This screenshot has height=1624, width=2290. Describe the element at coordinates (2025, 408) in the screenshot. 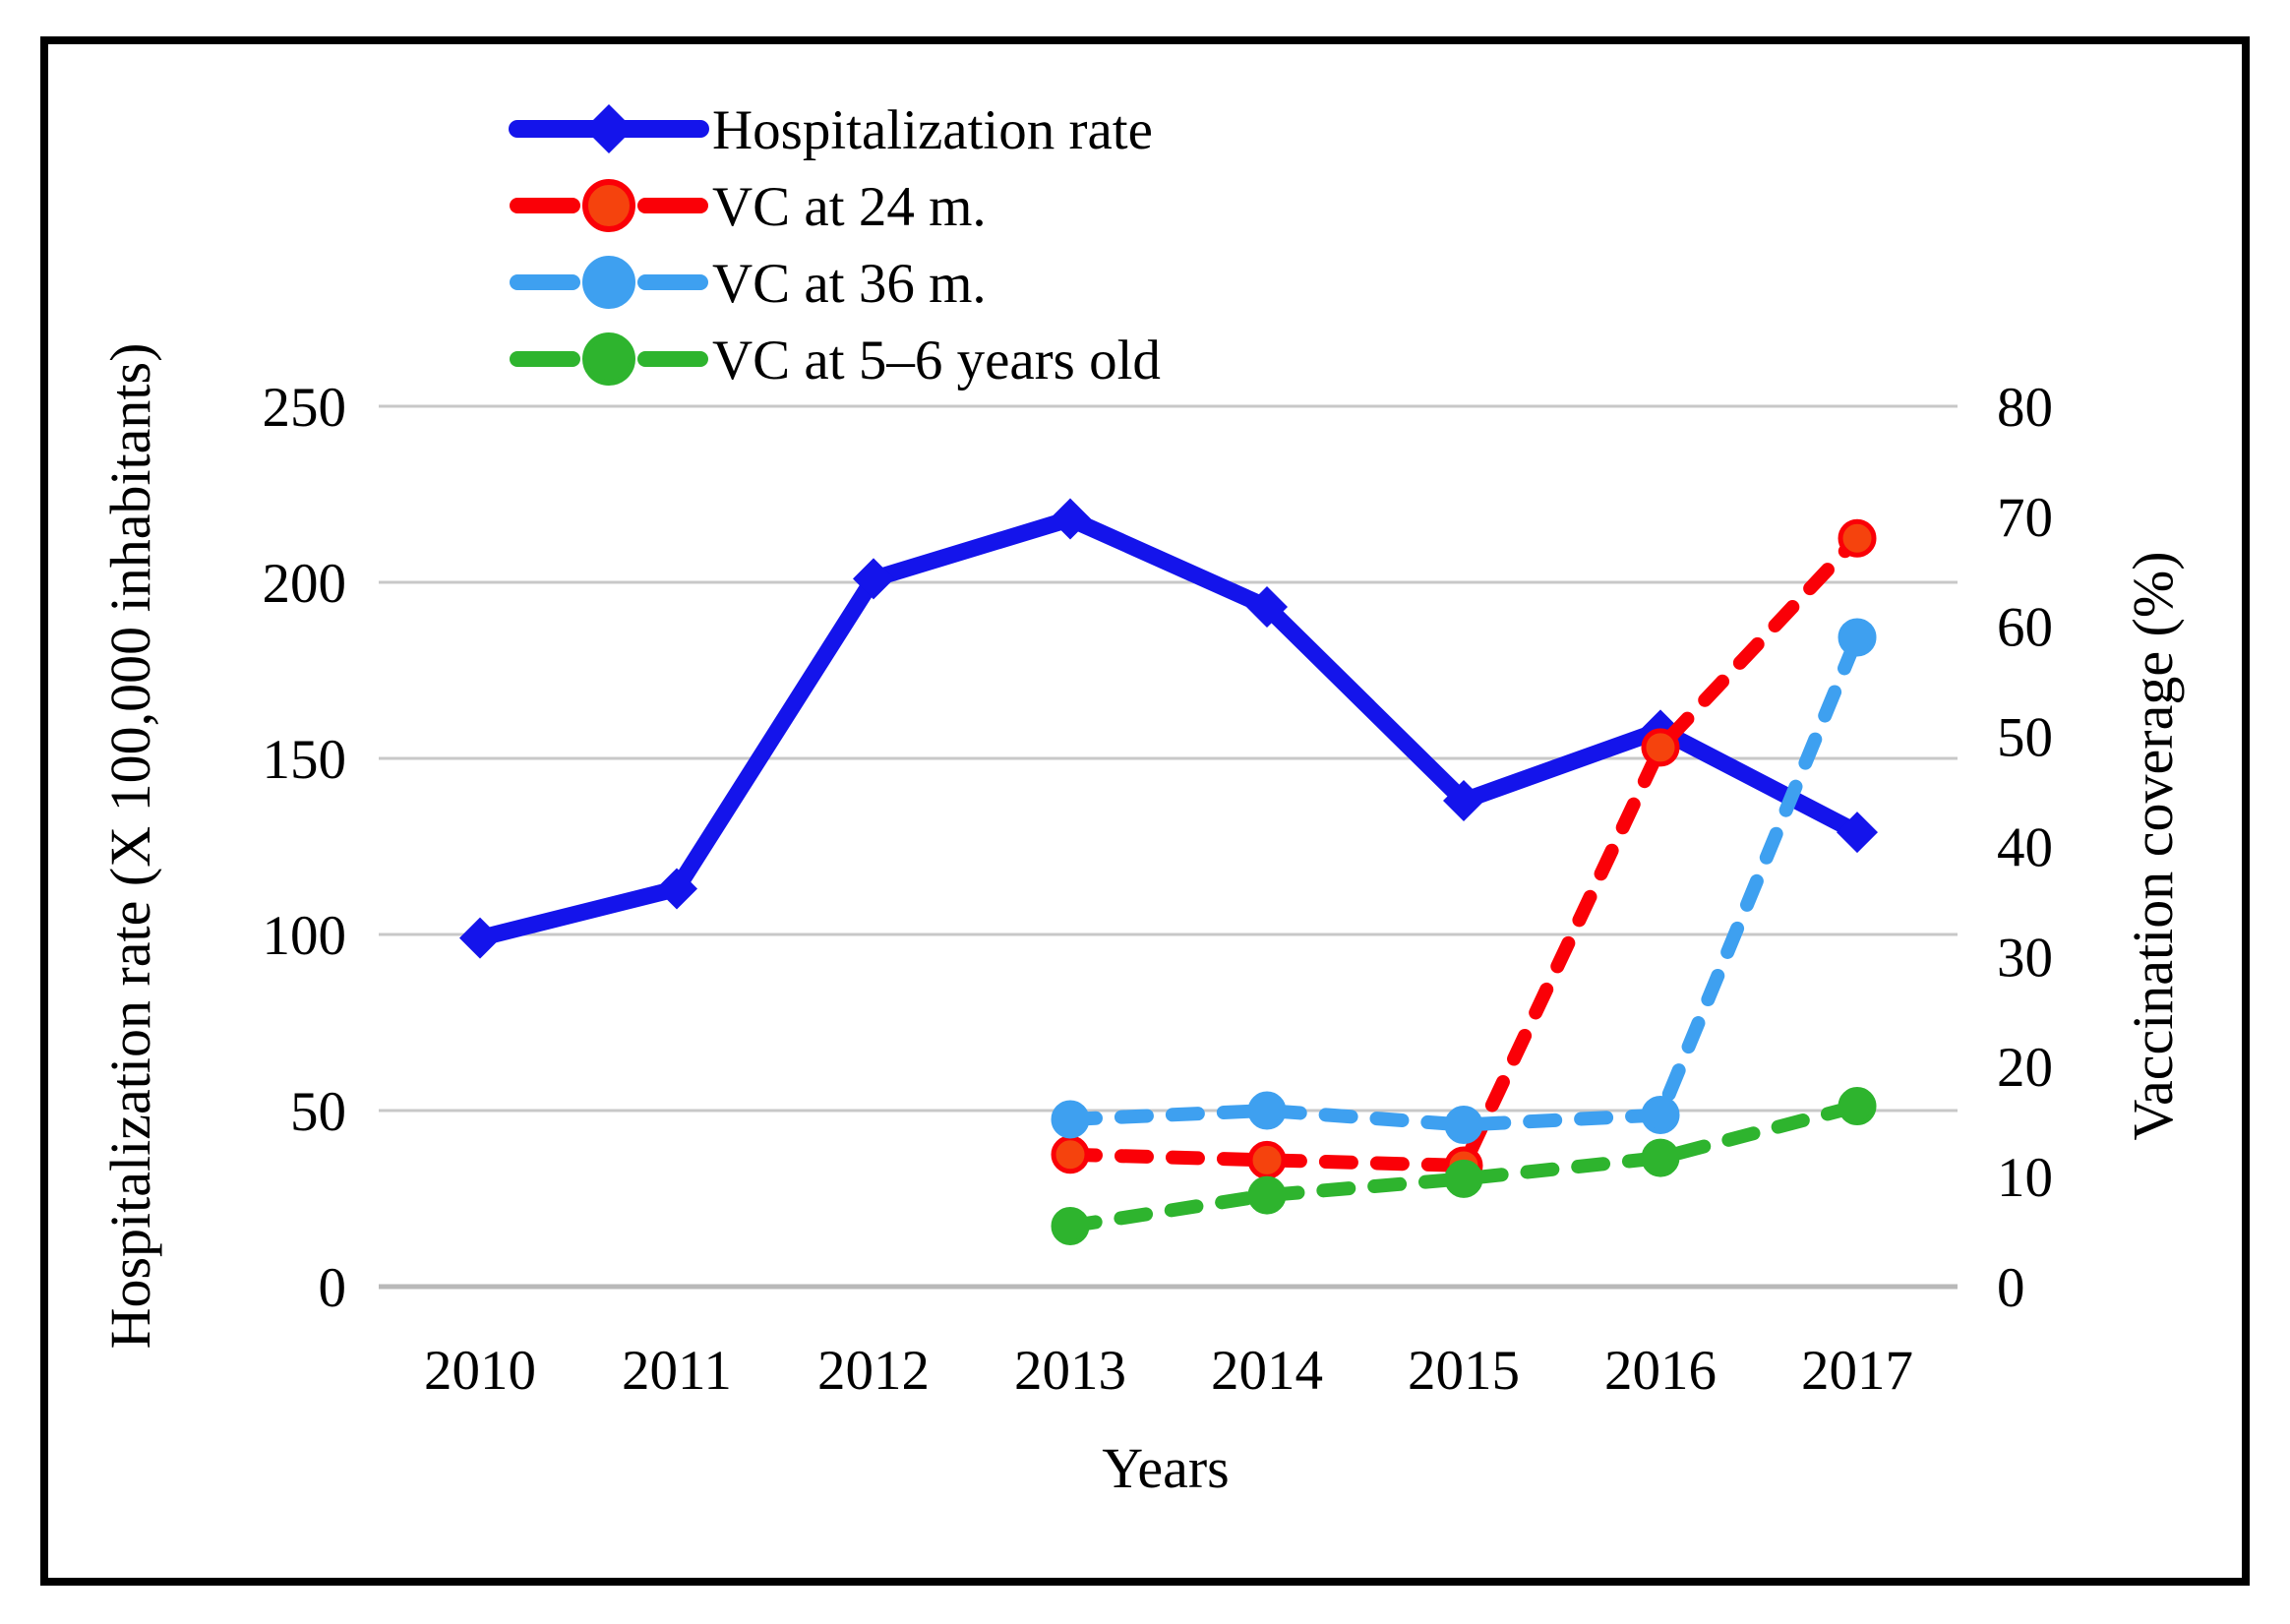

I see `y-right-tick-label: 80` at that location.